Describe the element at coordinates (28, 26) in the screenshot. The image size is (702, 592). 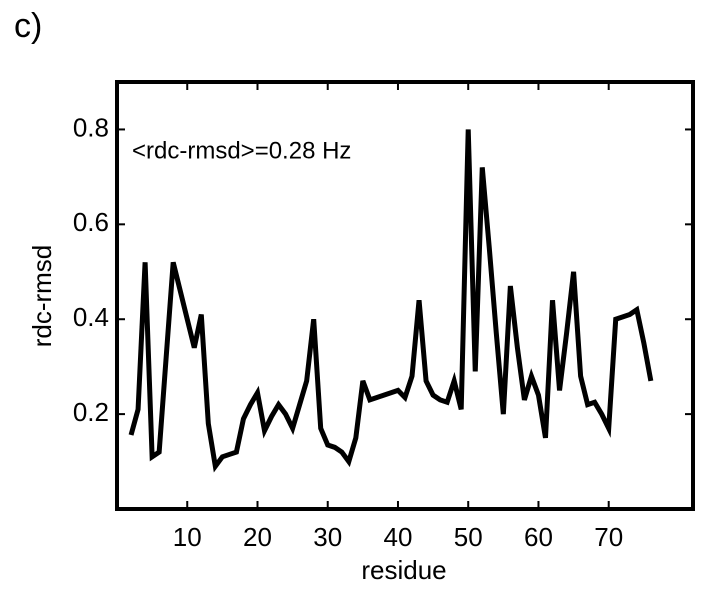
I see `panel-label: c)` at that location.